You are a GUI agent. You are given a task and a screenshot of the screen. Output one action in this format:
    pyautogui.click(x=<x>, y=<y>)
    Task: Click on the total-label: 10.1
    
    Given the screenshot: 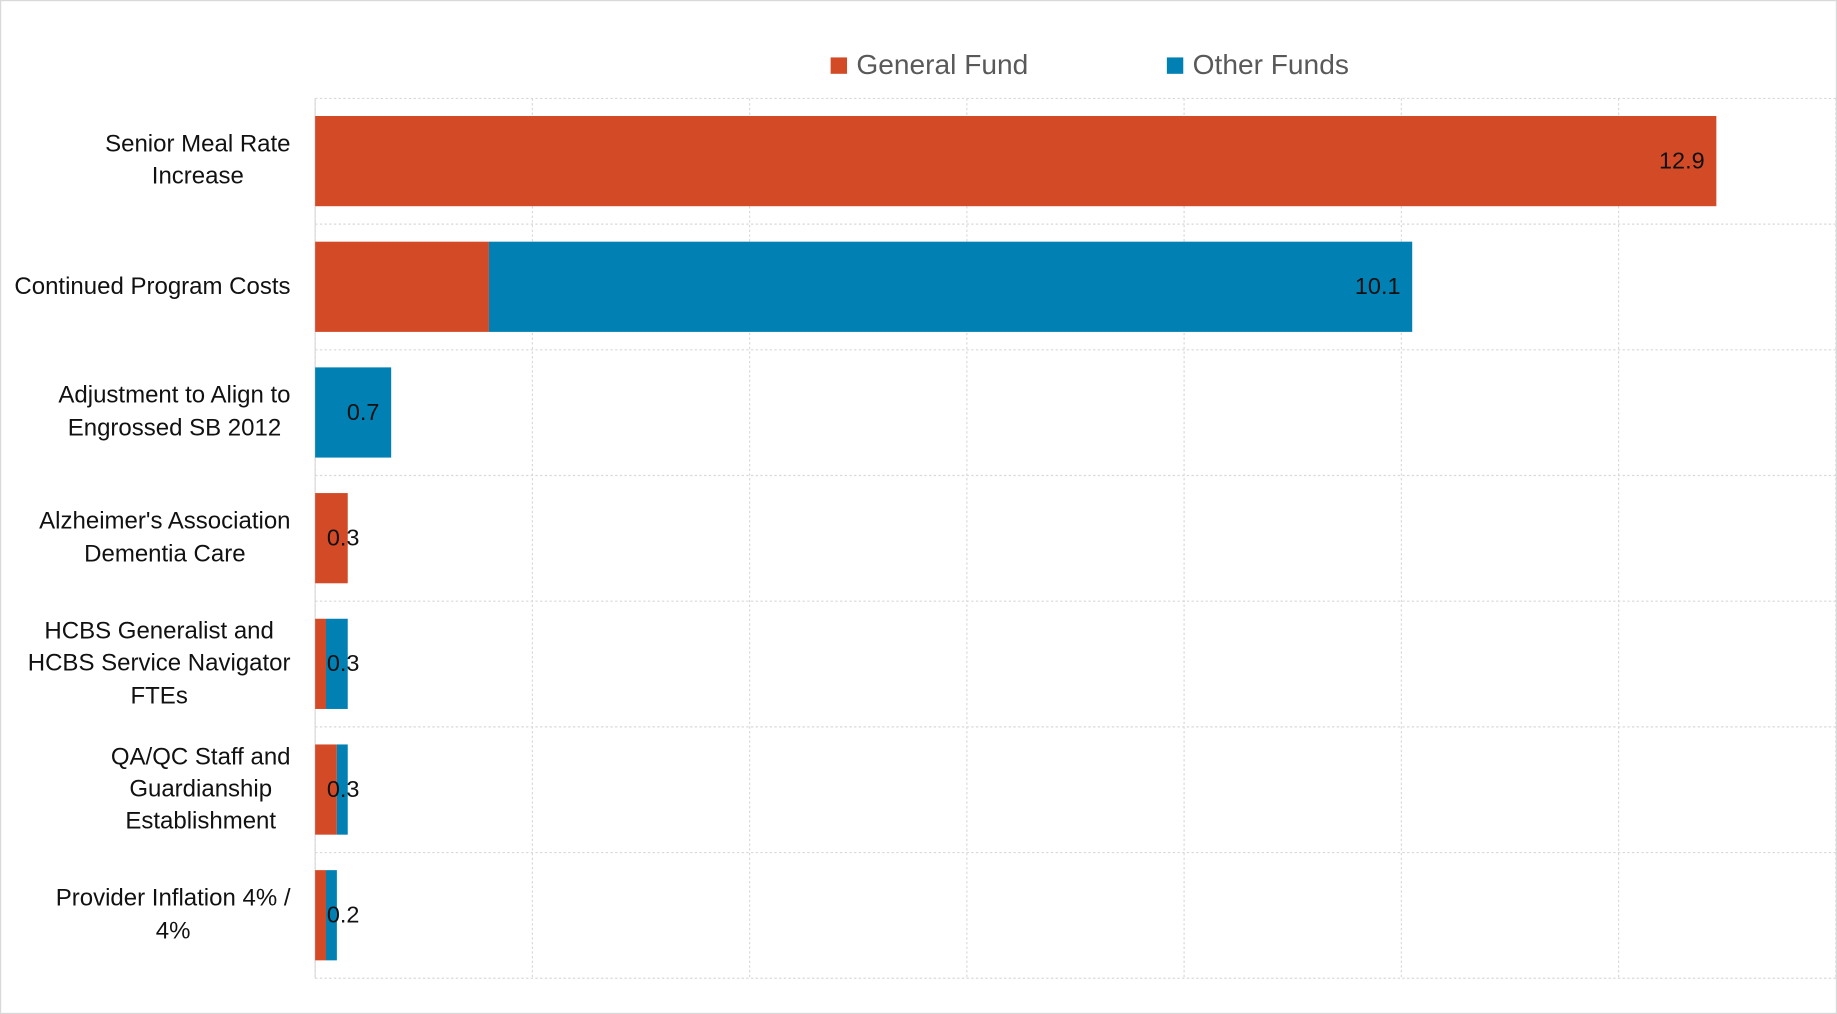 What is the action you would take?
    pyautogui.click(x=1378, y=286)
    